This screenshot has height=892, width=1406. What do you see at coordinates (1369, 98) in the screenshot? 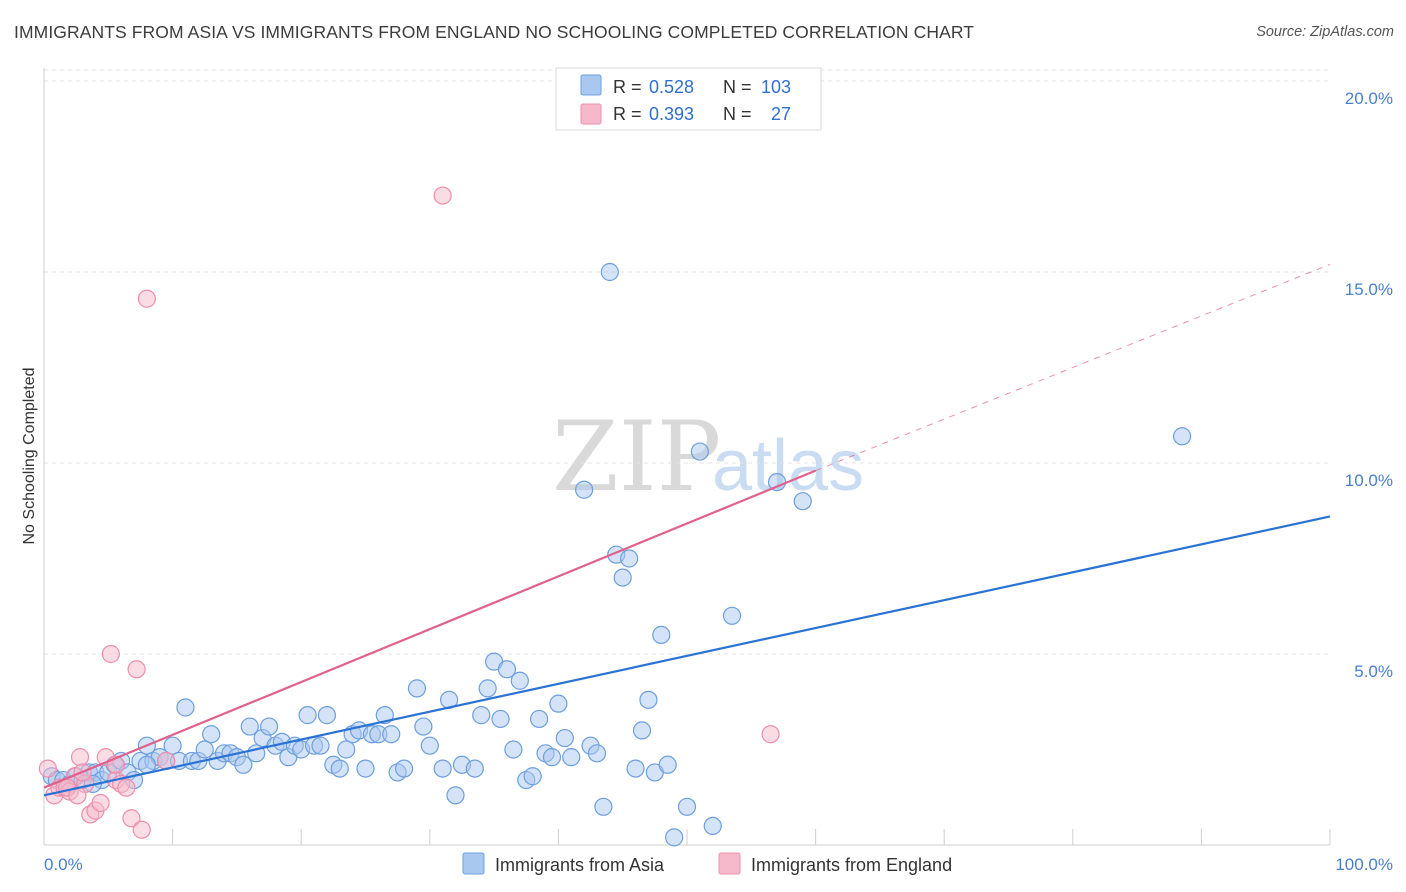
I see `y-tick-label: 20.0%` at bounding box center [1369, 98].